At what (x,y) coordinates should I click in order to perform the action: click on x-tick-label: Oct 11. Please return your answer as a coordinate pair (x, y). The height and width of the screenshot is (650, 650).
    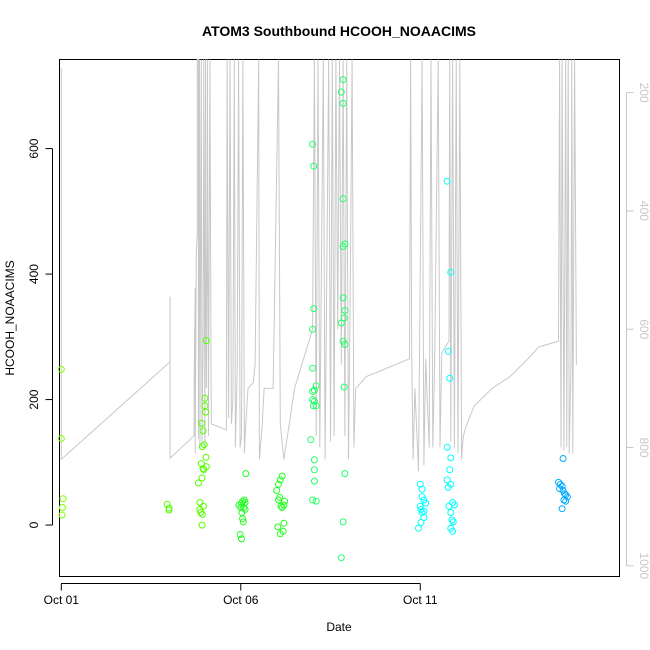
    Looking at the image, I should click on (420, 600).